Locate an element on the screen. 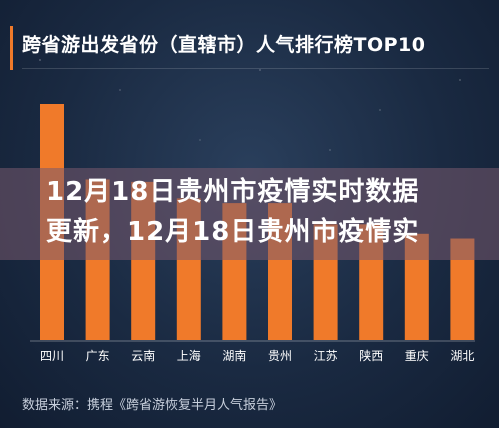  tick-labels-group: 四川 广东 云南 上海 湖南 贵州 江苏 陕西 重庆 湖北 is located at coordinates (257, 355).